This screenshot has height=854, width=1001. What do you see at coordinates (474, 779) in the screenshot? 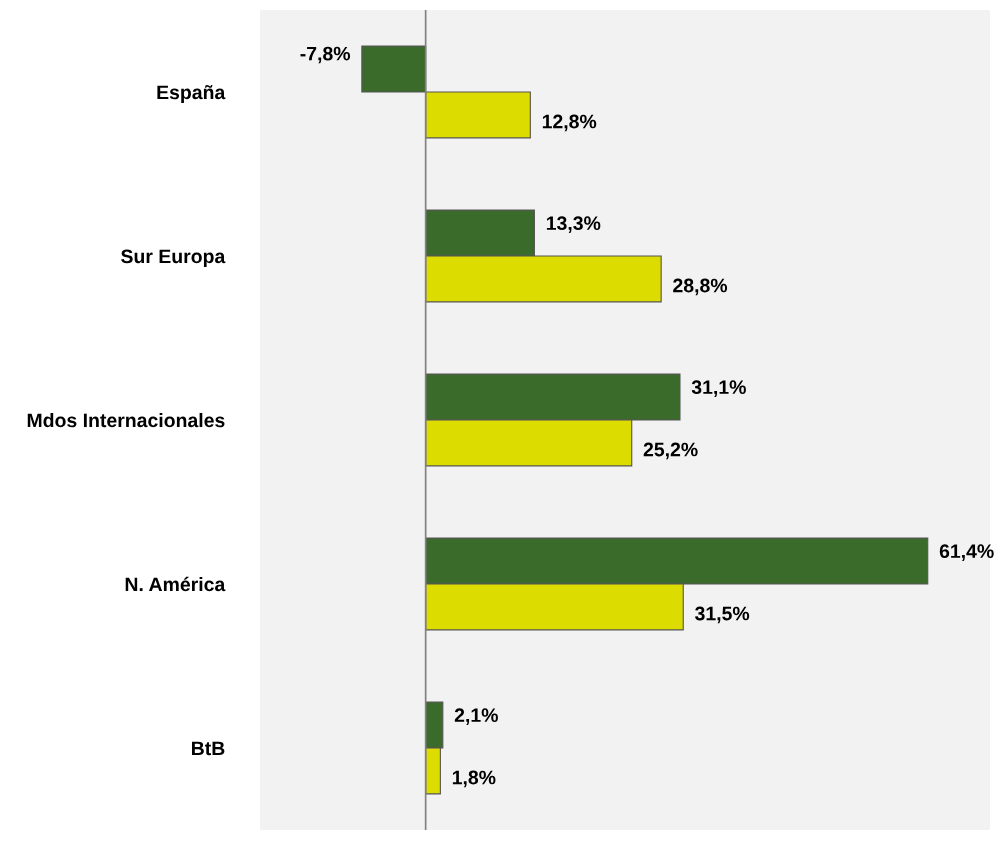
I see `data-label: 1,8%` at bounding box center [474, 779].